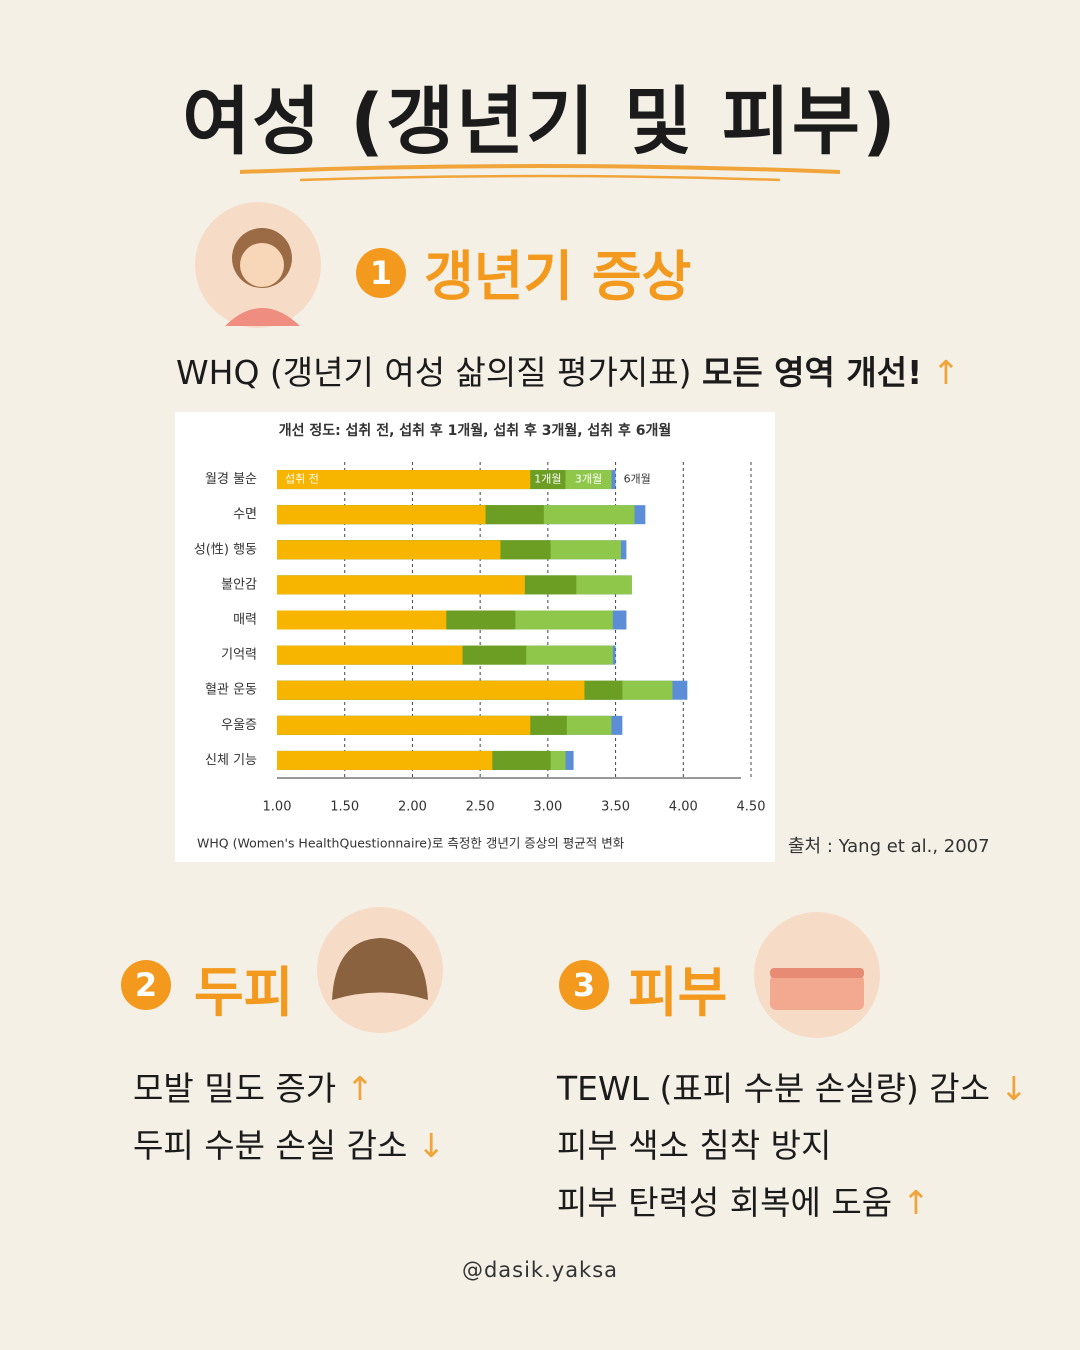 Image resolution: width=1080 pixels, height=1350 pixels. I want to click on section-heading: 피부, so click(678, 992).